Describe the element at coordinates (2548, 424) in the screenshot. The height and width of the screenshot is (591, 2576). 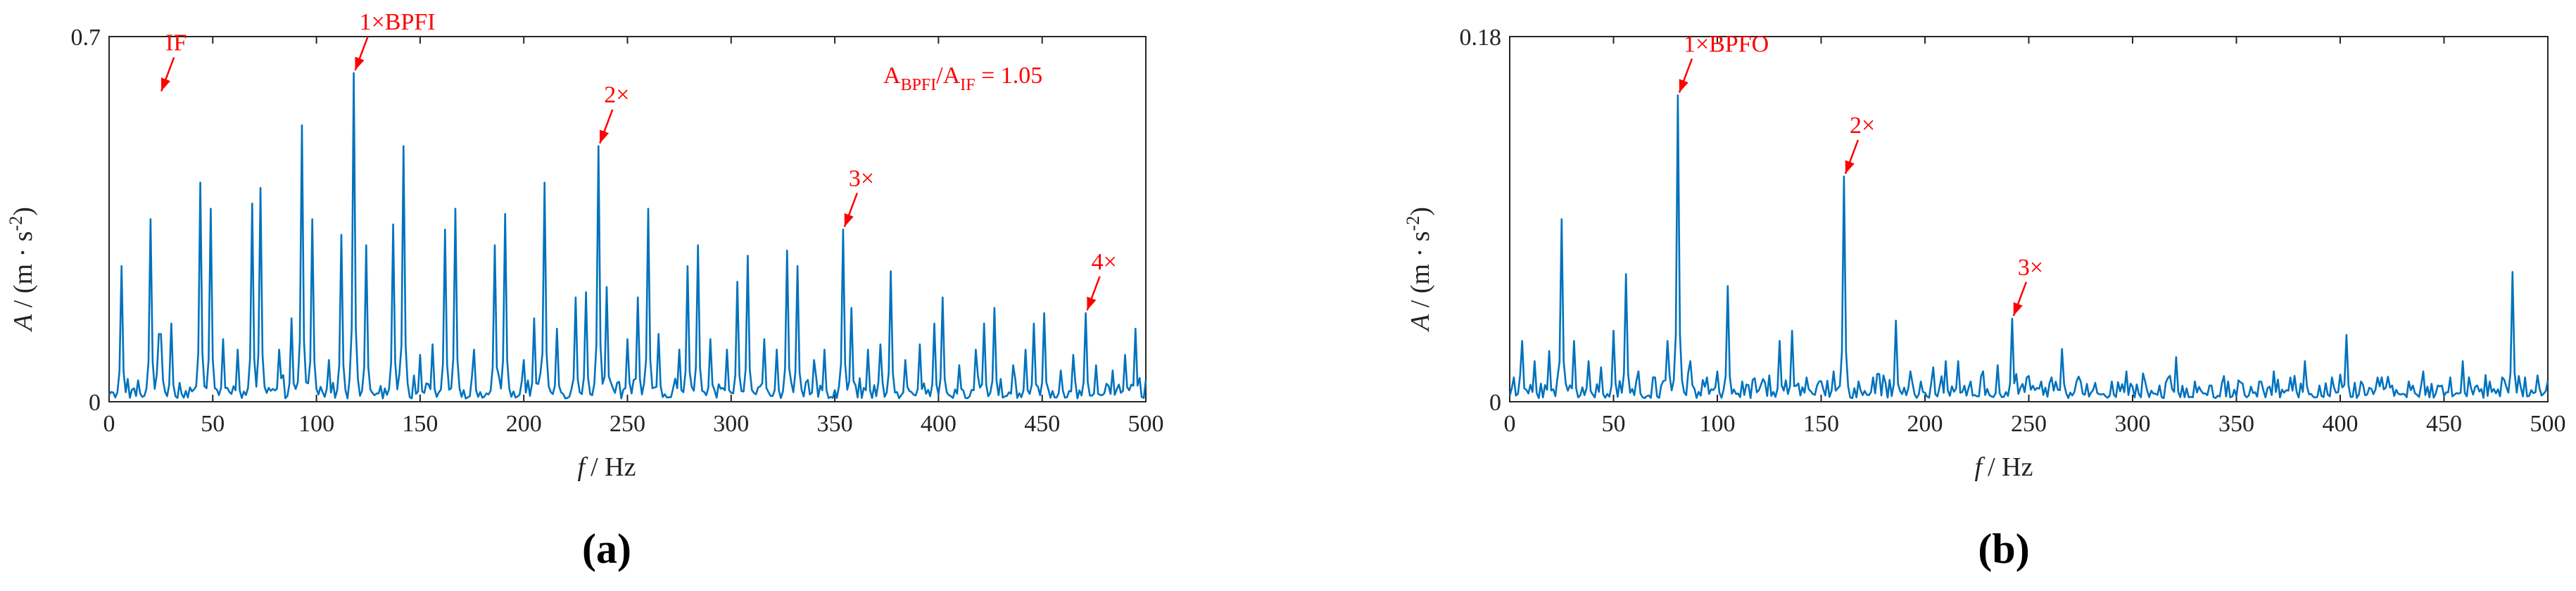
I see `x-tick-label-b-500: 500` at that location.